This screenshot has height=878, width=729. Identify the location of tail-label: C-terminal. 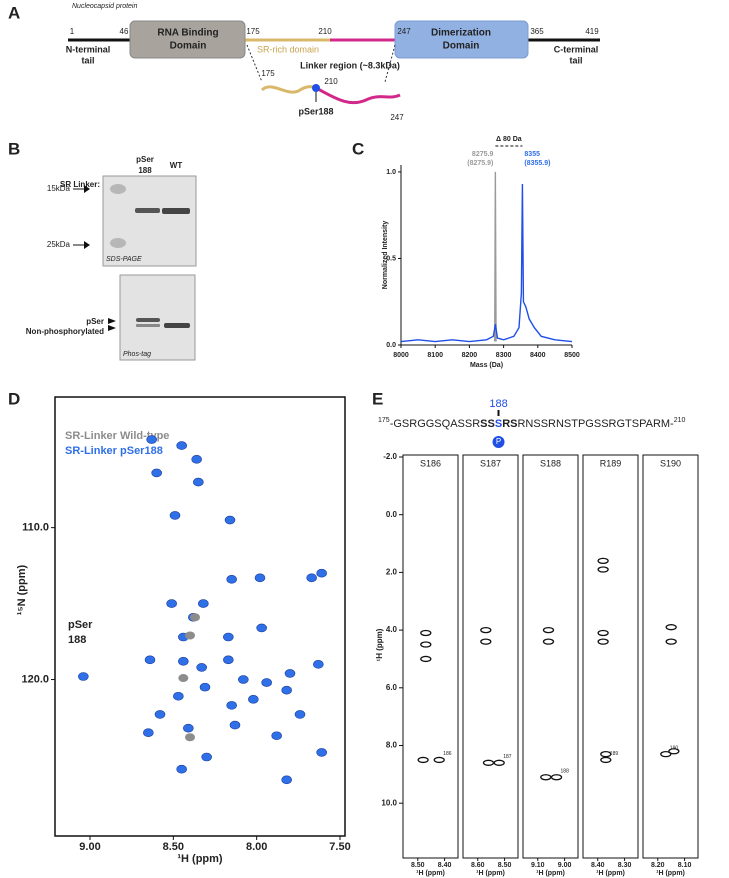
(576, 49).